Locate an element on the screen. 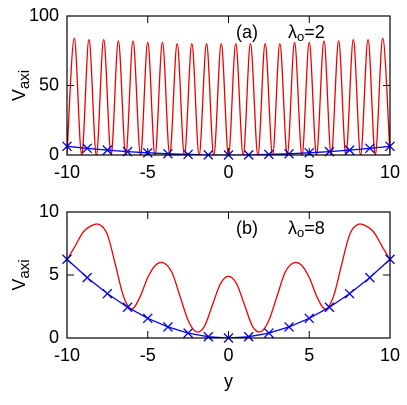 The height and width of the screenshot is (405, 407). parameter-value: =2 is located at coordinates (314, 32).